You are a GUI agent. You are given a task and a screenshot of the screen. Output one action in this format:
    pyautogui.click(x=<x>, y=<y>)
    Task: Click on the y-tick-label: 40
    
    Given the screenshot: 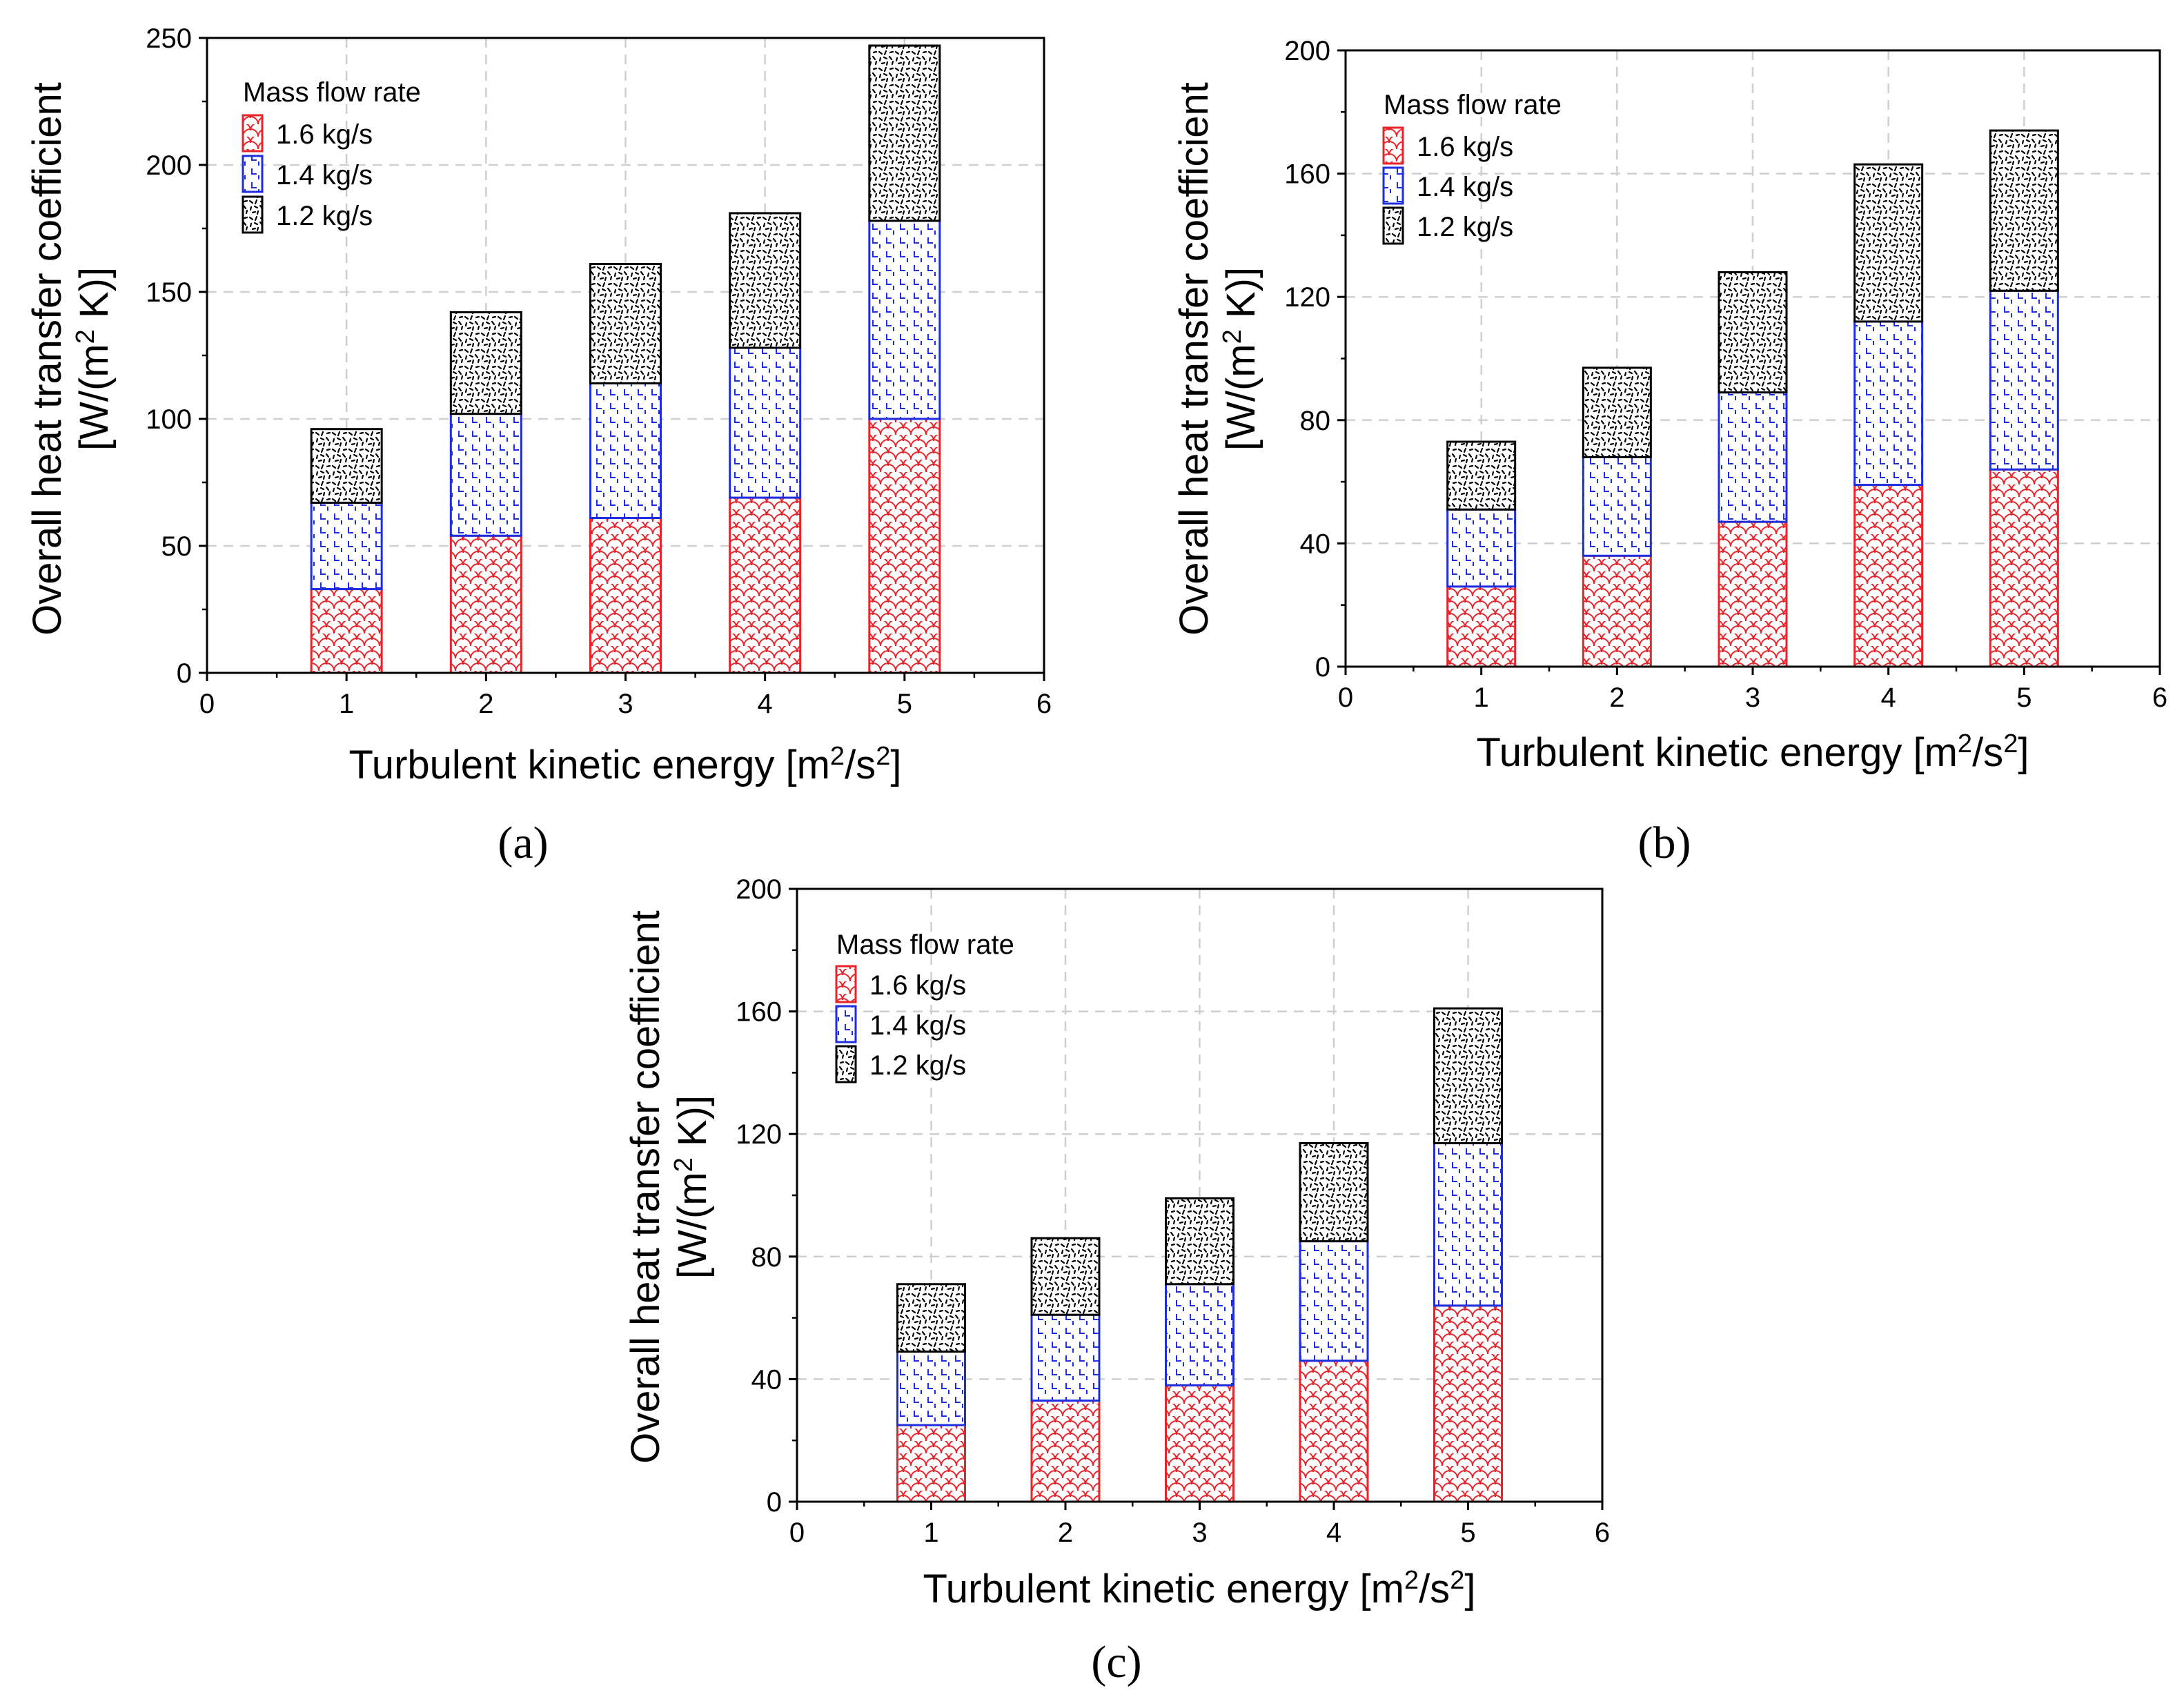 What is the action you would take?
    pyautogui.click(x=1315, y=544)
    